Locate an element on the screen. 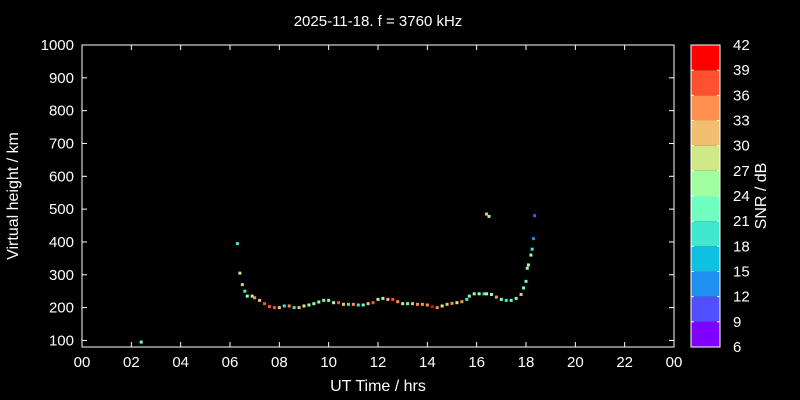 Image resolution: width=800 pixels, height=400 pixels. x-tick-label: 18 is located at coordinates (526, 362).